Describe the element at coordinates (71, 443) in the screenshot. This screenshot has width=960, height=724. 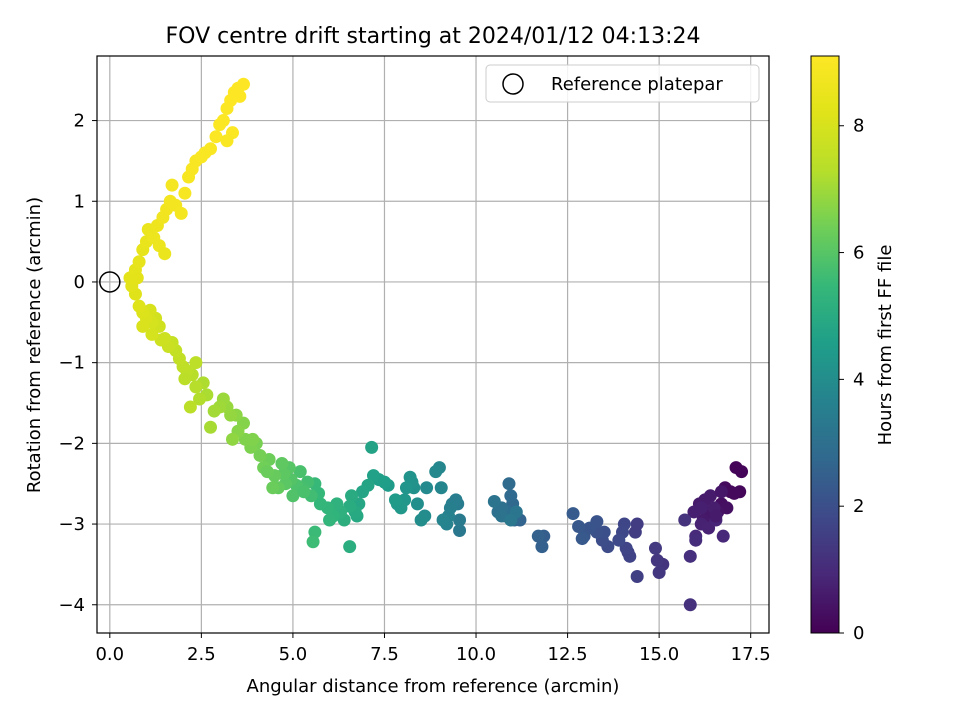
I see `y-tick-label: −2` at that location.